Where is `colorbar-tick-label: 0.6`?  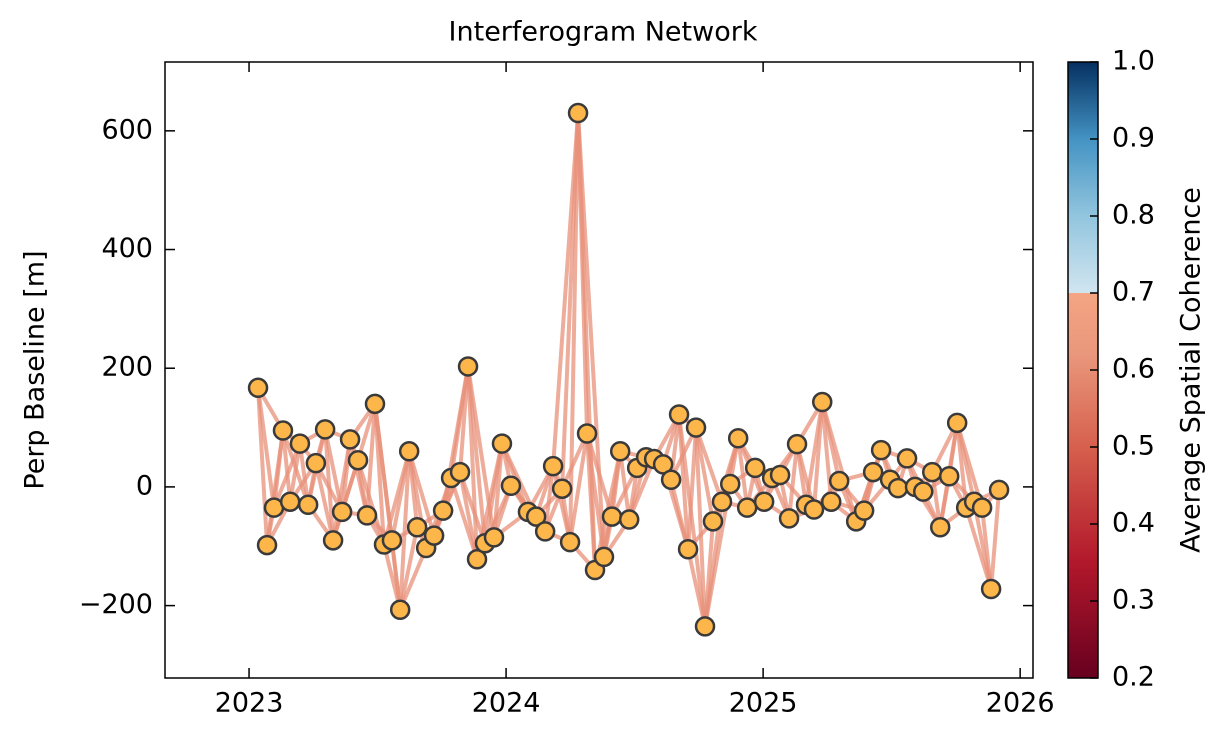
colorbar-tick-label: 0.6 is located at coordinates (1133, 369).